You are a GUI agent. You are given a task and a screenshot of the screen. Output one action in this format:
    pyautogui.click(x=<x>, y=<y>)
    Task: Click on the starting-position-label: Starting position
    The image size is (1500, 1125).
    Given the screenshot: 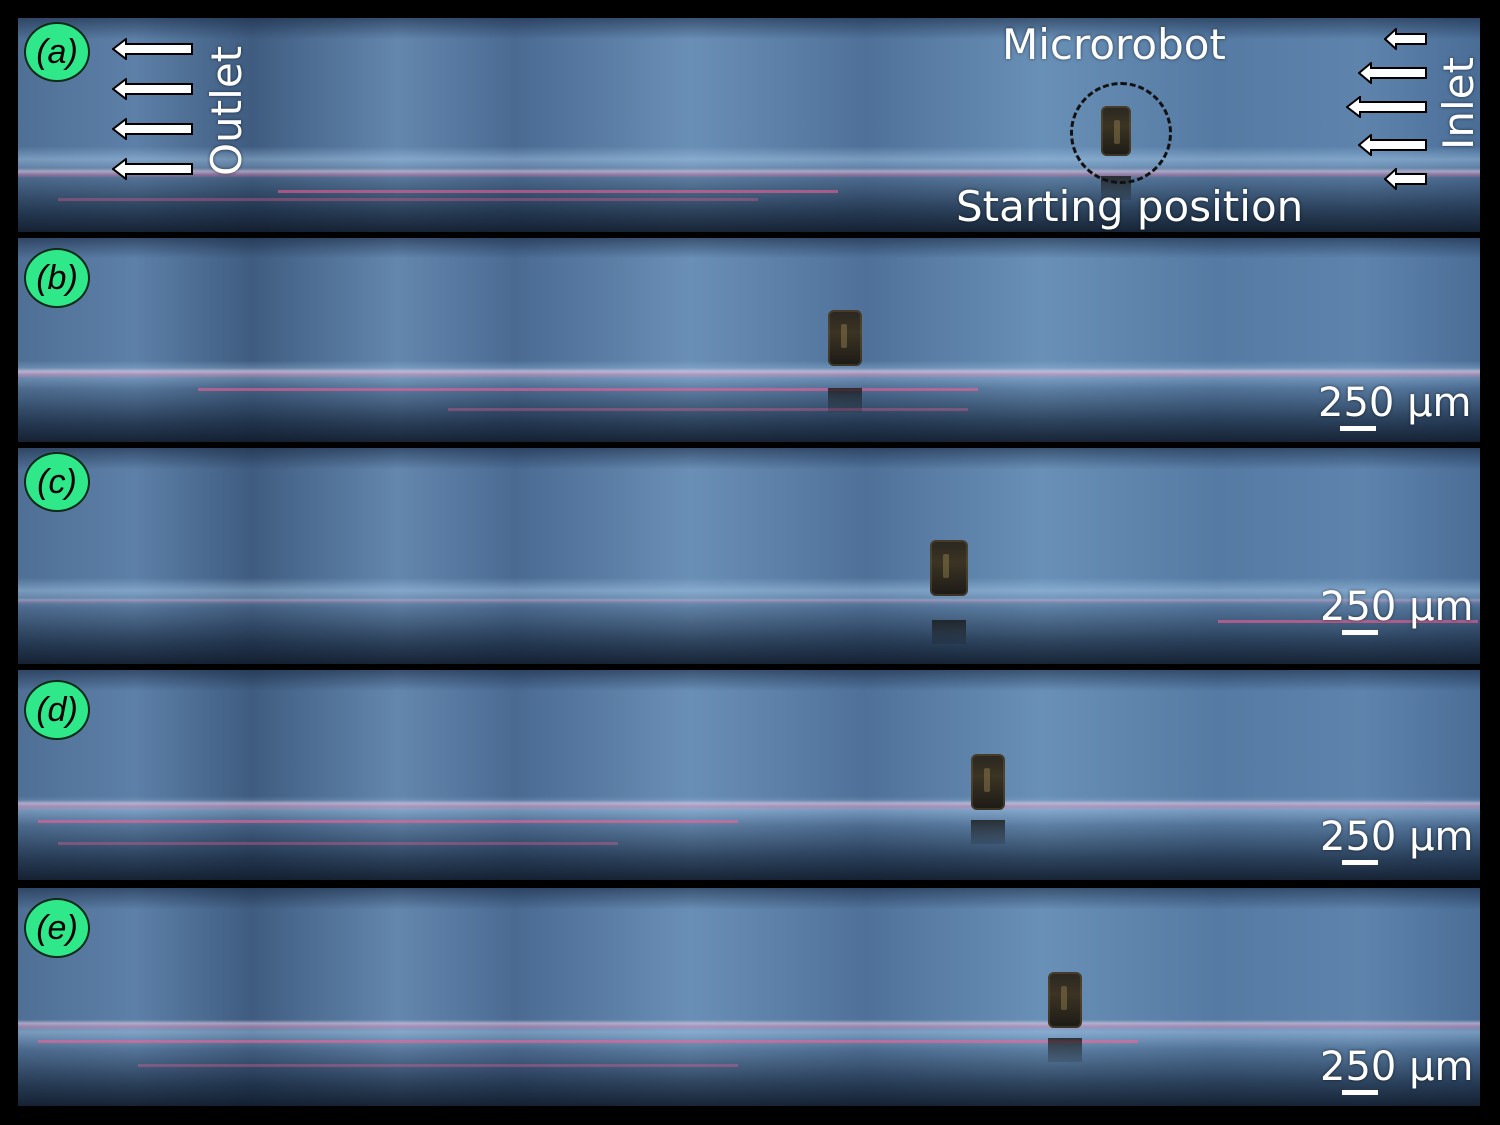 What is the action you would take?
    pyautogui.click(x=1130, y=206)
    